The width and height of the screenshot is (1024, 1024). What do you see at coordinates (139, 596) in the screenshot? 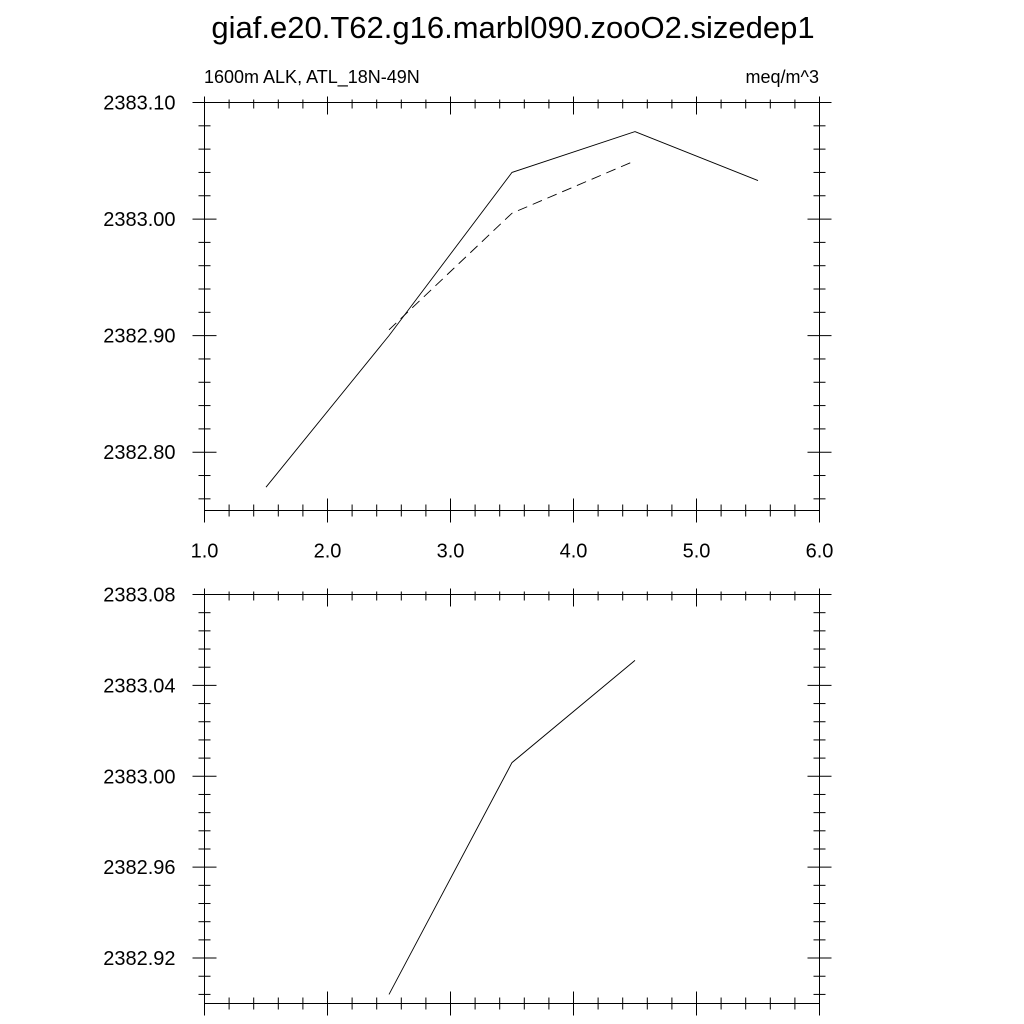
I see `bottom-panel-y-tick-label: 2383.08` at bounding box center [139, 596].